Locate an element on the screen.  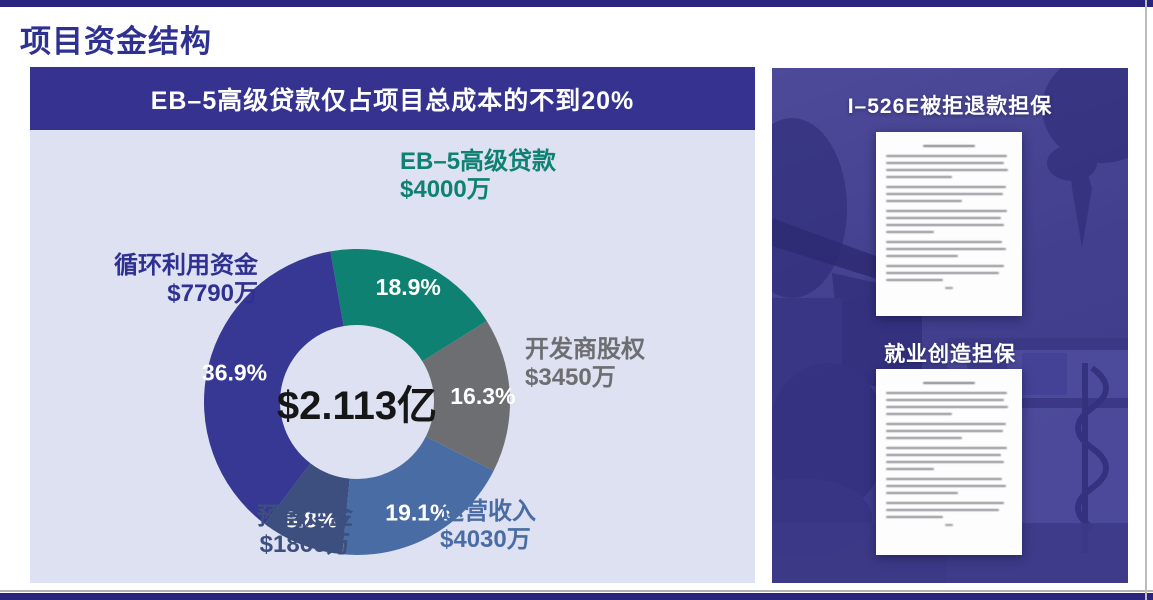
callout-presale-deposit: 预售定金 $1860万 is located at coordinates (305, 530).